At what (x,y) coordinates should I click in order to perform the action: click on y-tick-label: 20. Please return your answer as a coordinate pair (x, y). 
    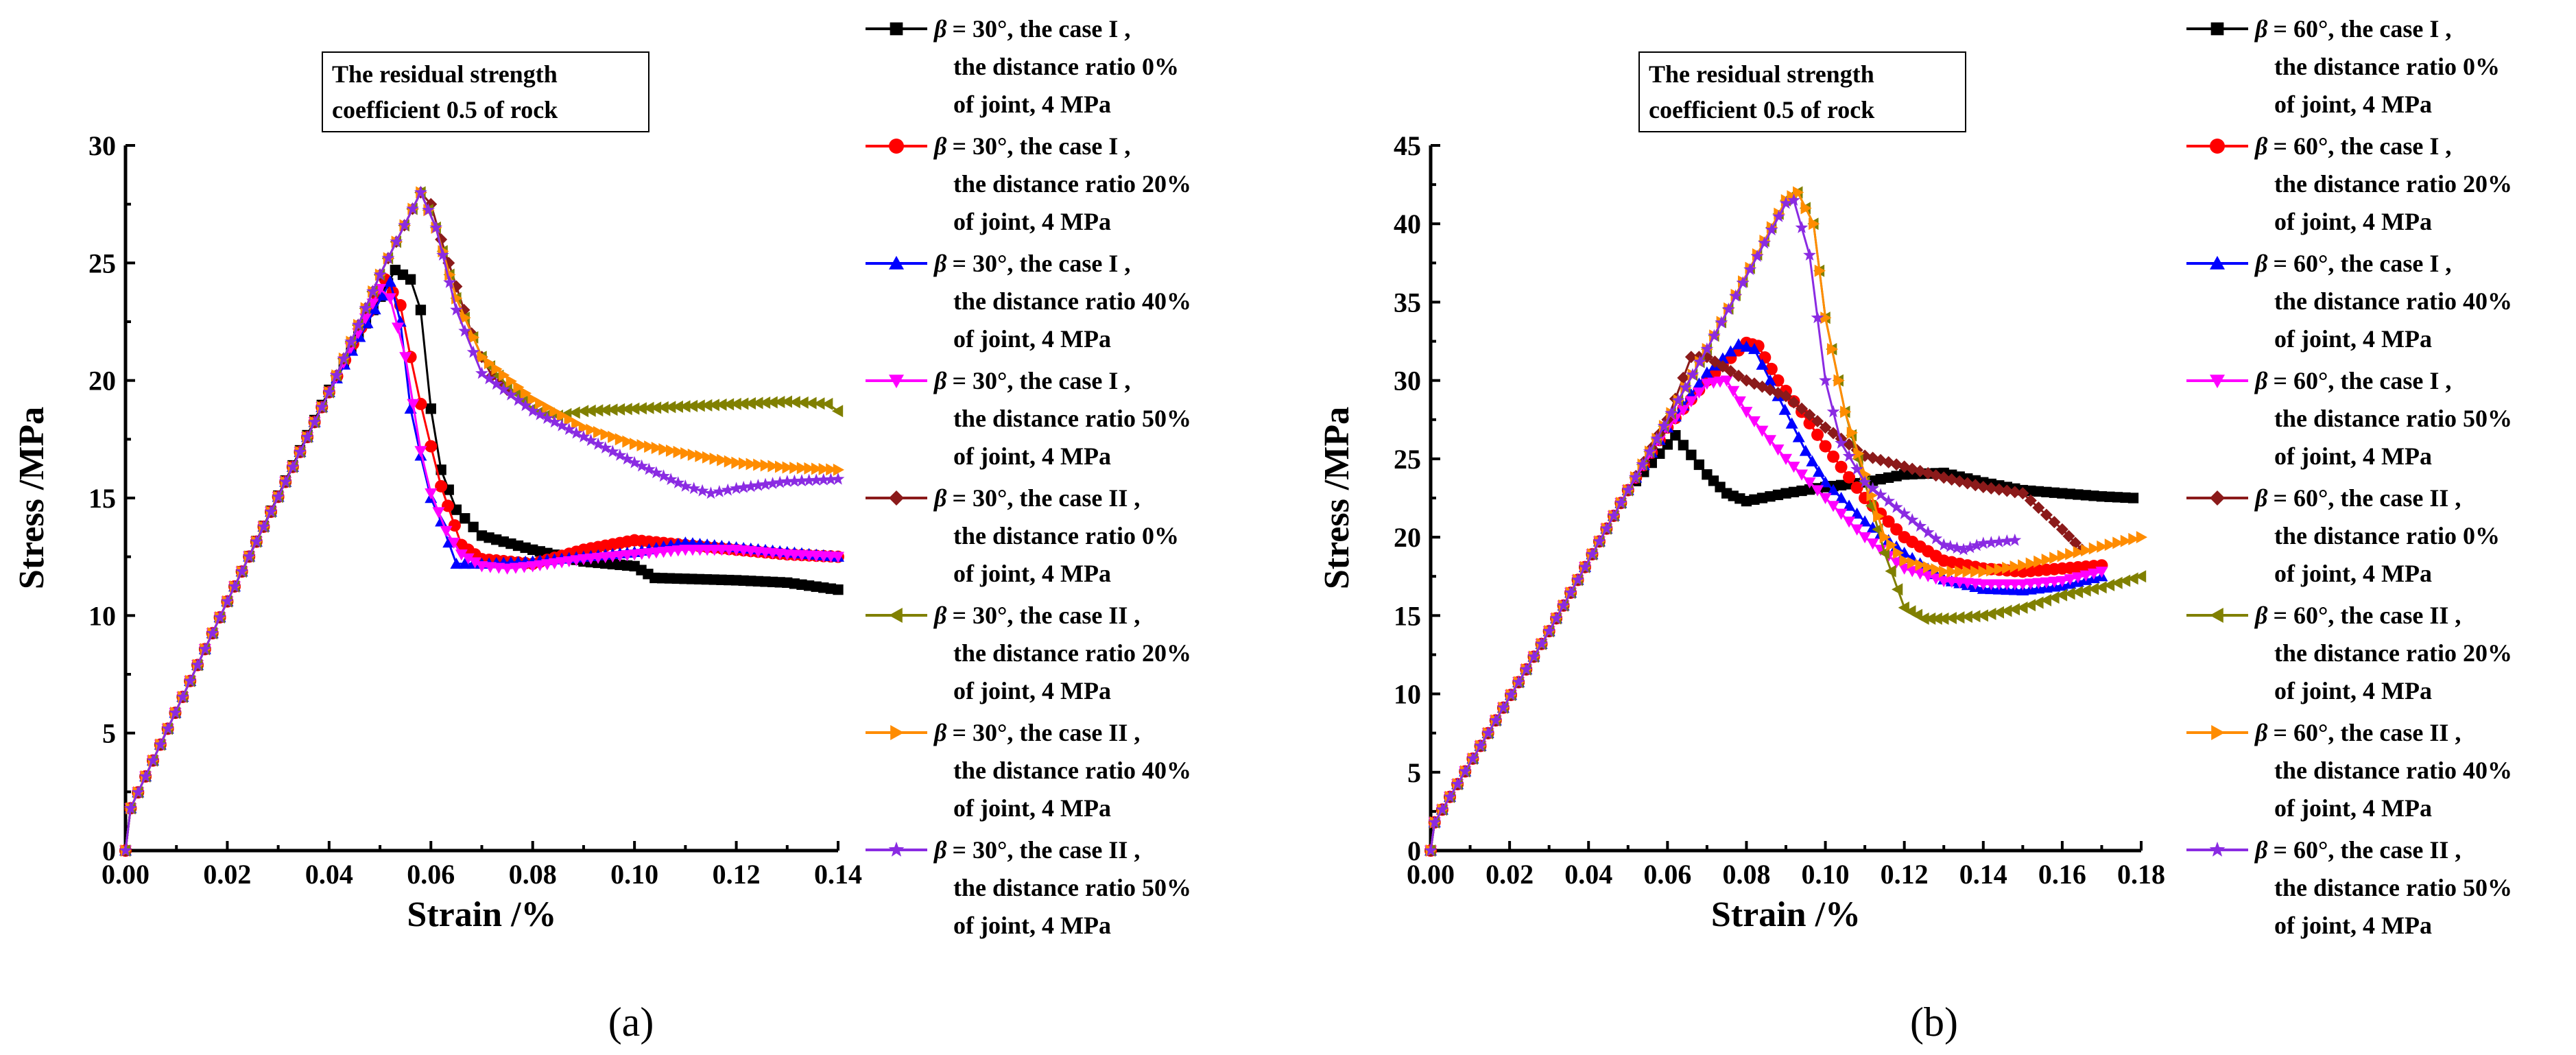
    Looking at the image, I should click on (1407, 537).